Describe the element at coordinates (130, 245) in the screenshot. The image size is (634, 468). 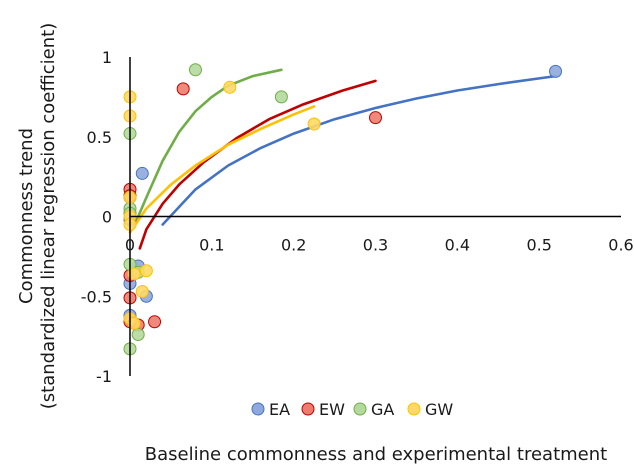
I see `x-tick-label: 0` at that location.